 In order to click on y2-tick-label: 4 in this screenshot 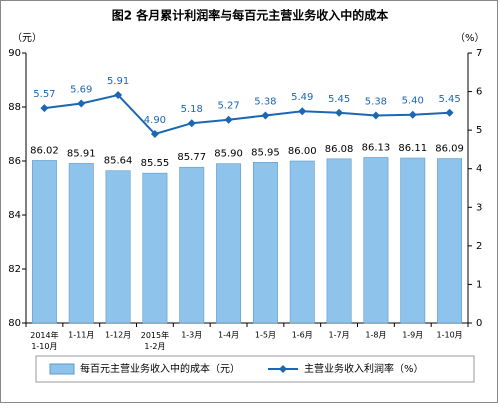, I will do `click(479, 169)`.